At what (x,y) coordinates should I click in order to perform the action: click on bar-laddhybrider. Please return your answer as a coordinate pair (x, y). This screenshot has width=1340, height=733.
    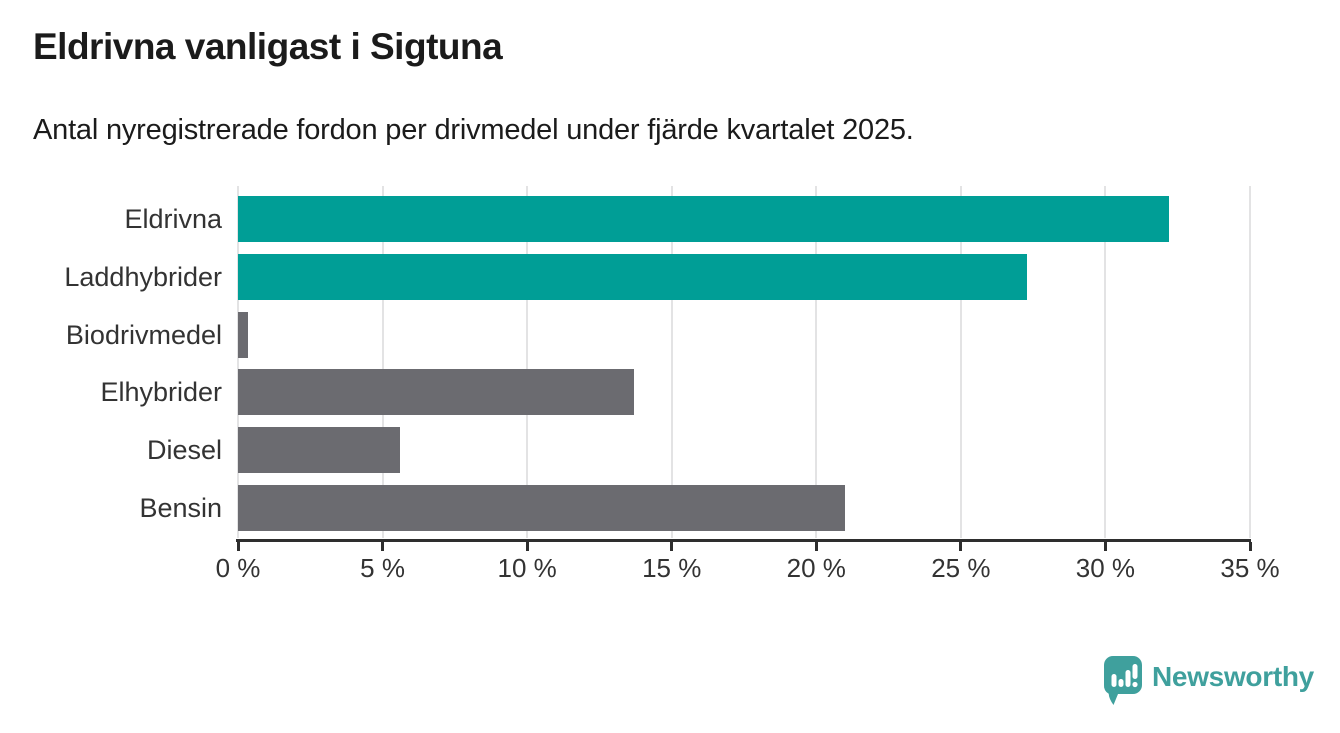
    Looking at the image, I should click on (633, 276).